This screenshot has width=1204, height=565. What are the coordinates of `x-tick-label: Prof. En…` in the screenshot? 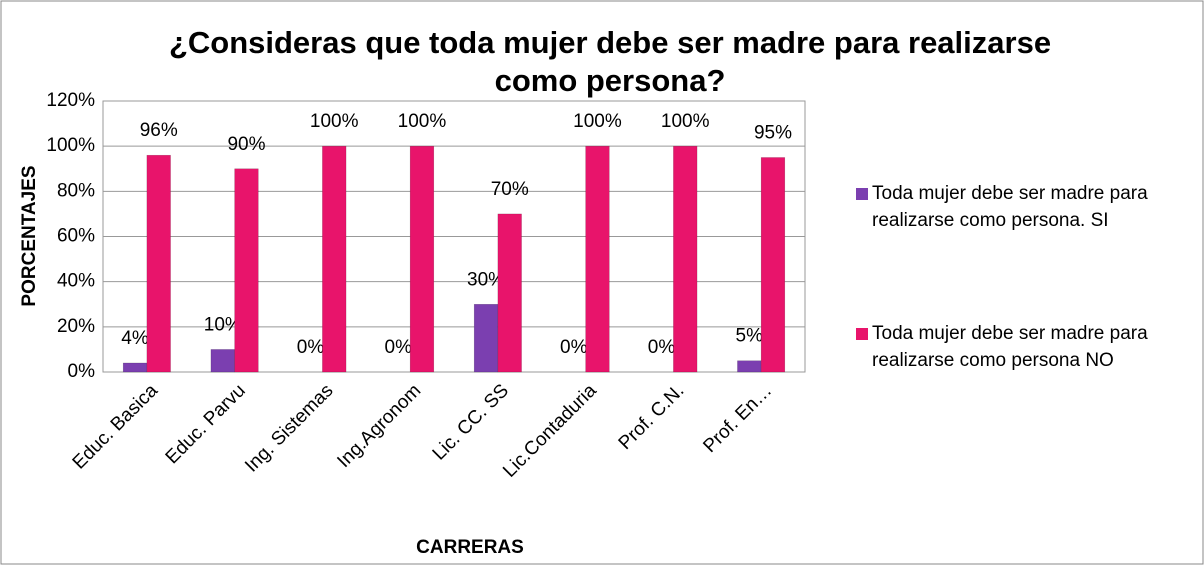 It's located at (737, 418).